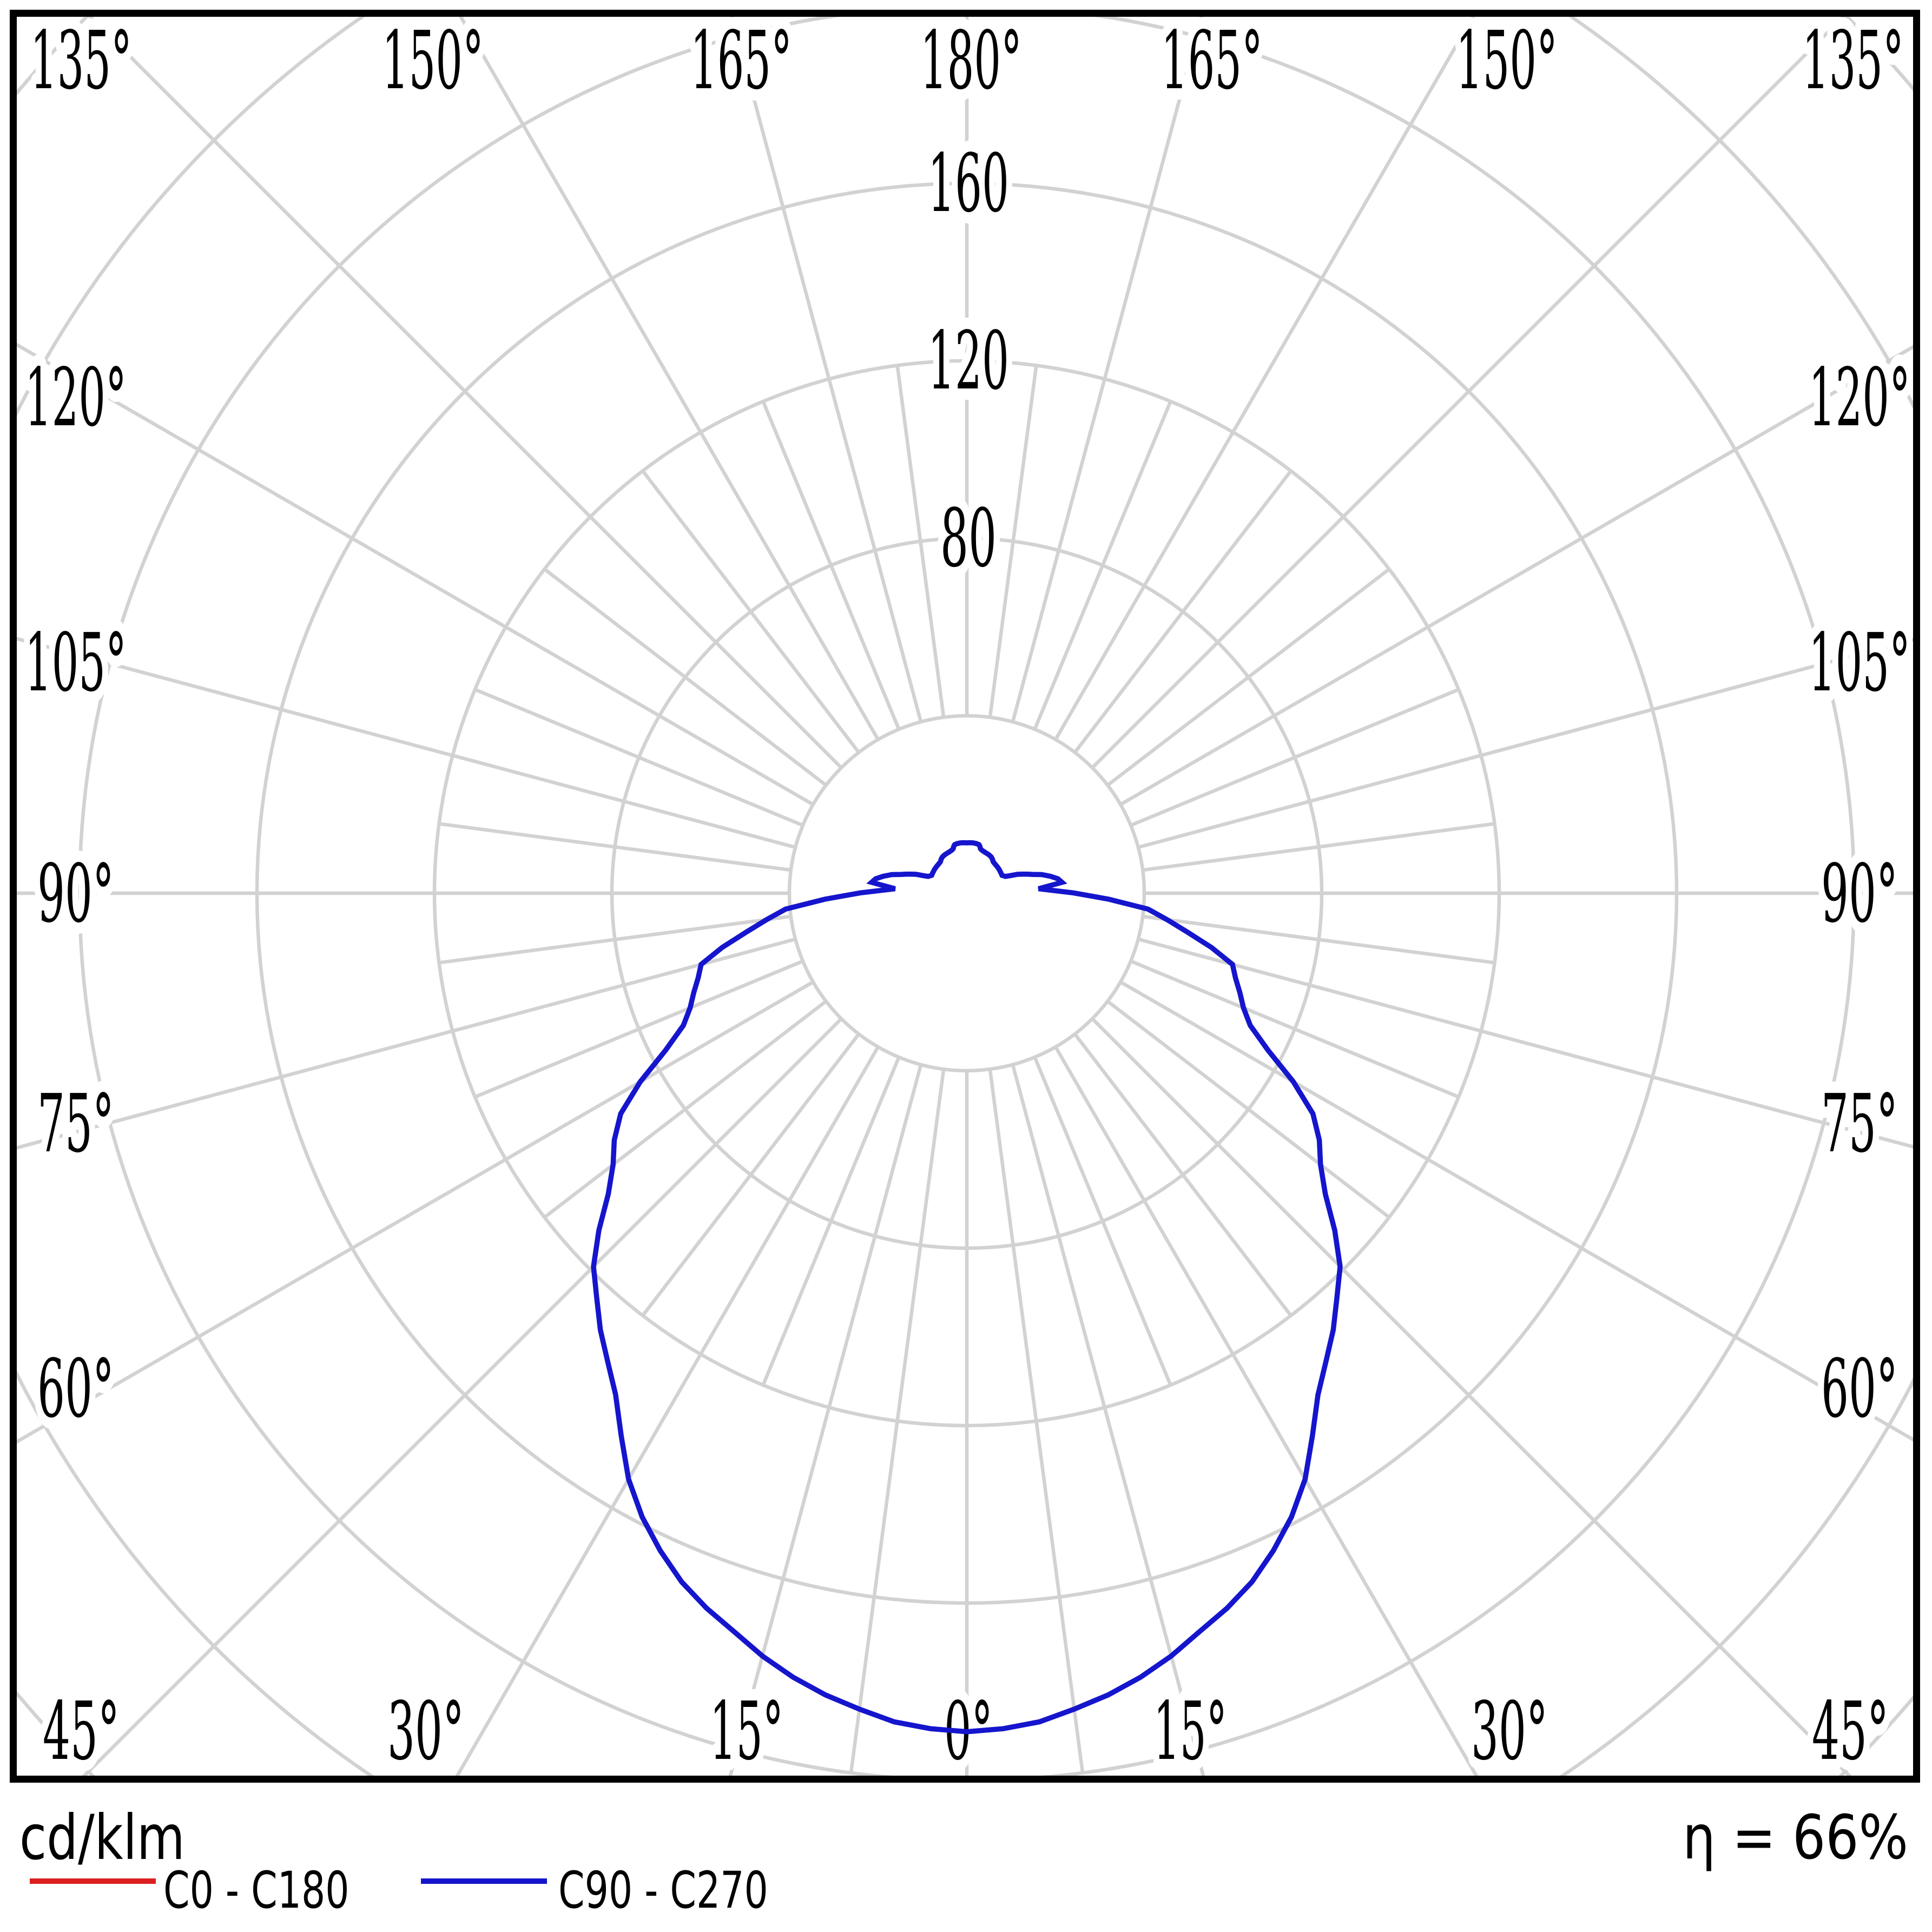 This screenshot has height=1932, width=1932. I want to click on angle-label-top-4: 165°, so click(1212, 61).